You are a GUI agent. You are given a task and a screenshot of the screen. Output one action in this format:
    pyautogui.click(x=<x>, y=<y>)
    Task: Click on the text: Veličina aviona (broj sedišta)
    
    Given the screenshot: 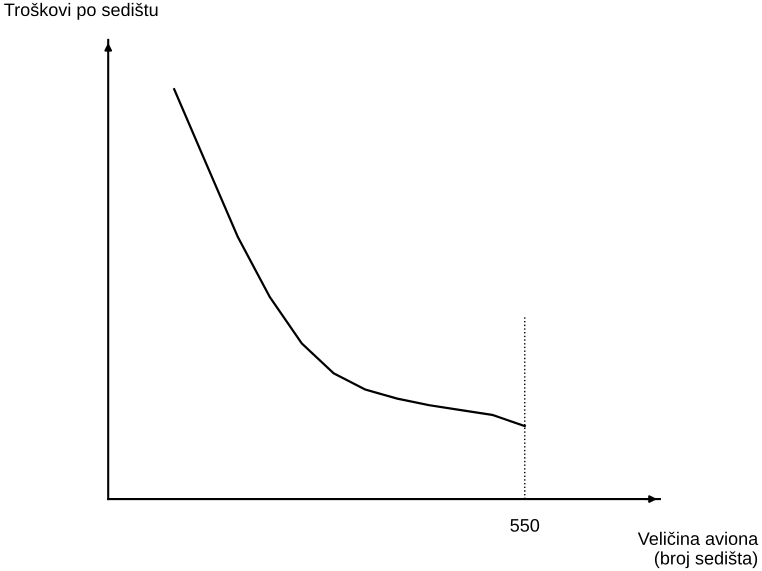 What is the action you would take?
    pyautogui.click(x=698, y=550)
    